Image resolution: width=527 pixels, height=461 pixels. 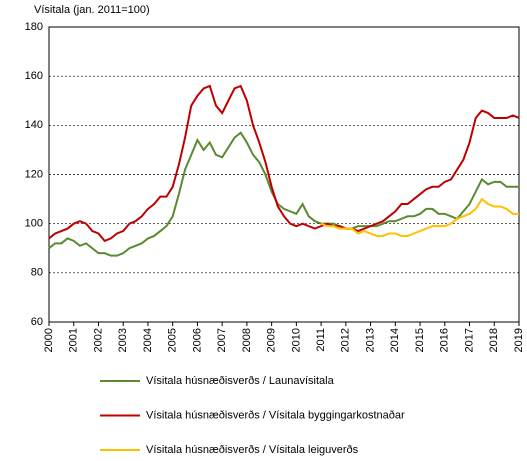 I want to click on y-tick-label: 60, so click(x=37, y=322).